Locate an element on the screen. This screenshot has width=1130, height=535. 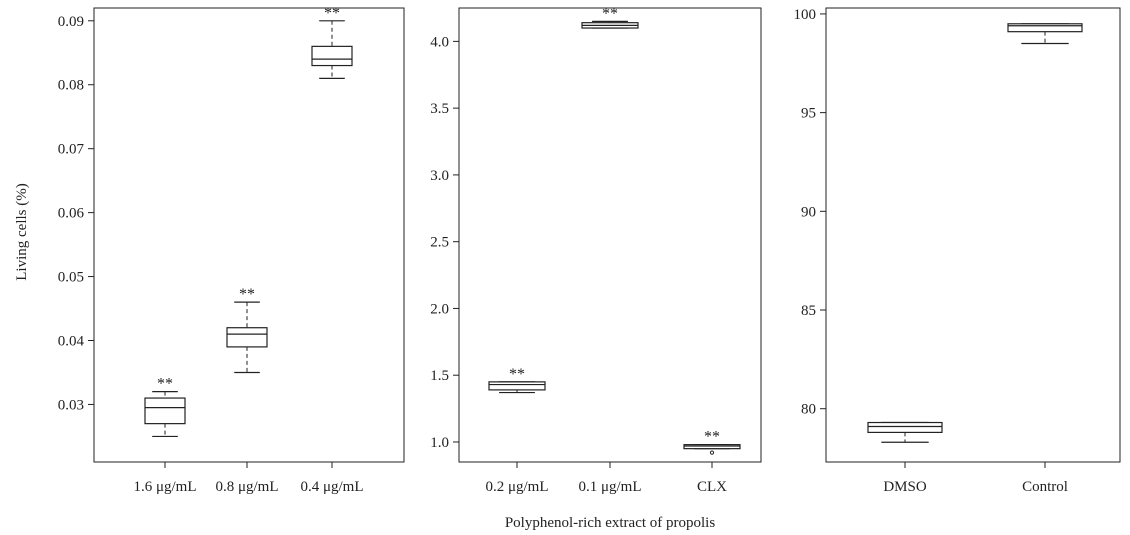
y-tick-label: 3.5 is located at coordinates (439, 109).